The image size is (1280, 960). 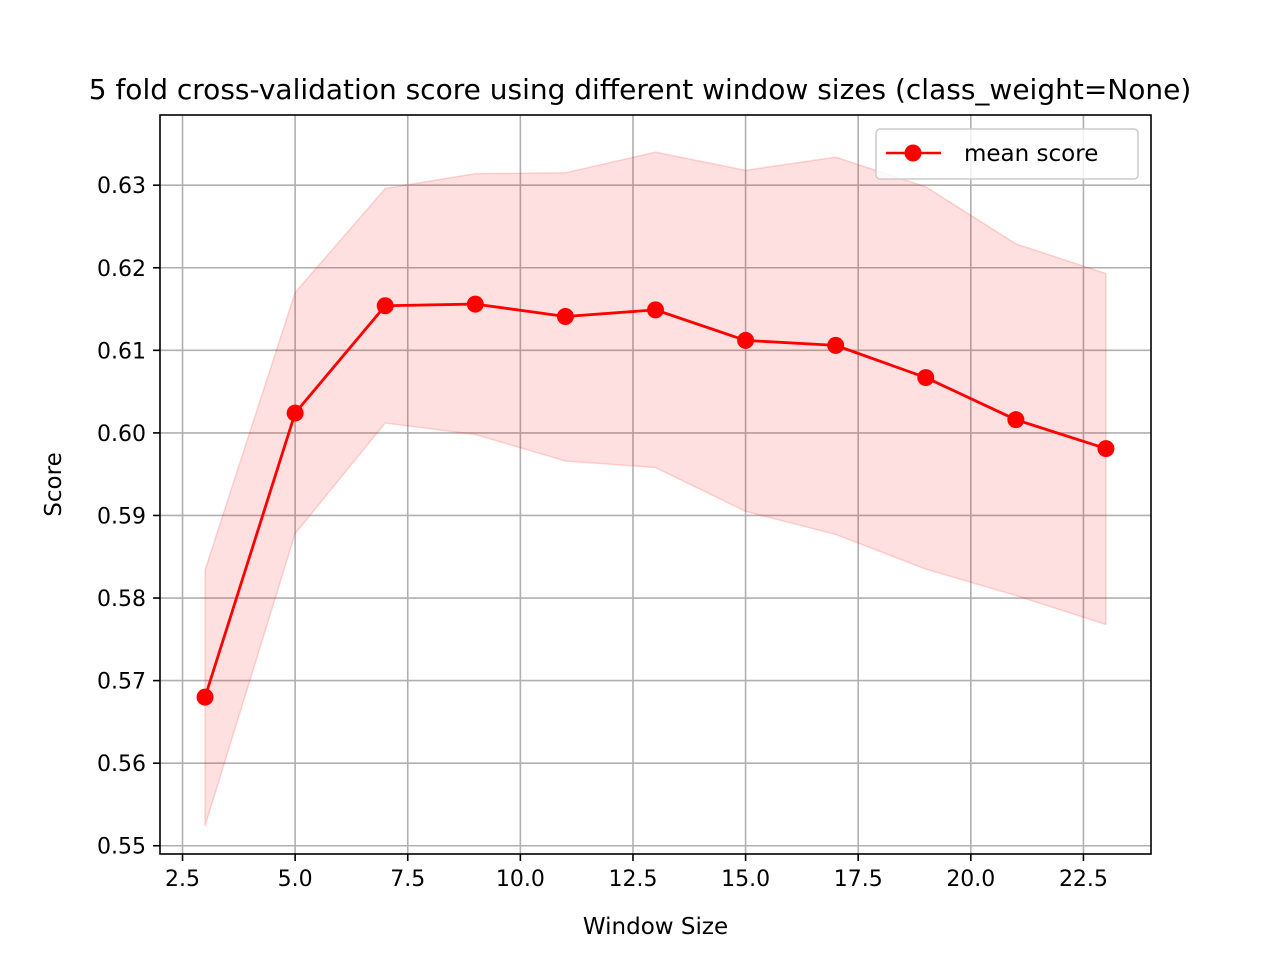 What do you see at coordinates (1083, 879) in the screenshot?
I see `x-tick-label: 22.5` at bounding box center [1083, 879].